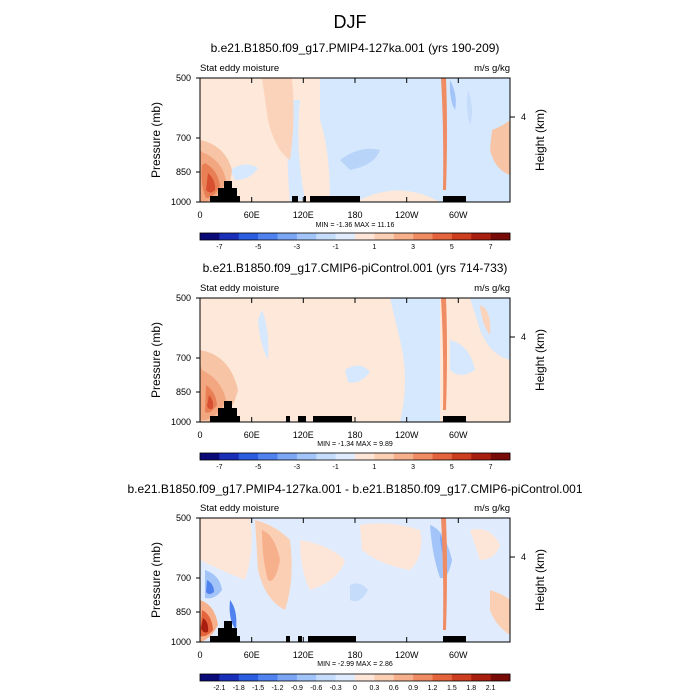 This screenshot has height=700, width=700. Describe the element at coordinates (258, 467) in the screenshot. I see `colorbar-tick-label: -5` at that location.